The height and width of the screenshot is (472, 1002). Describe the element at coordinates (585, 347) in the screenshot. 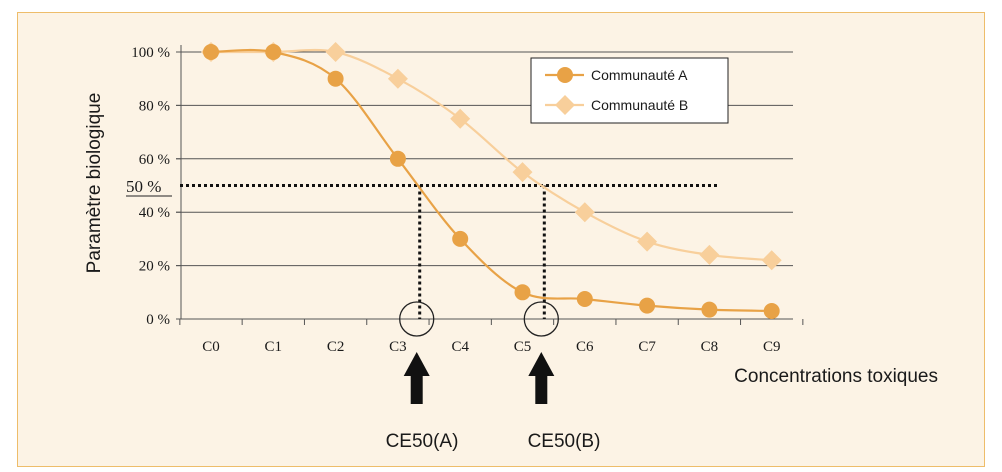

I see `x-tick-label: C6` at that location.